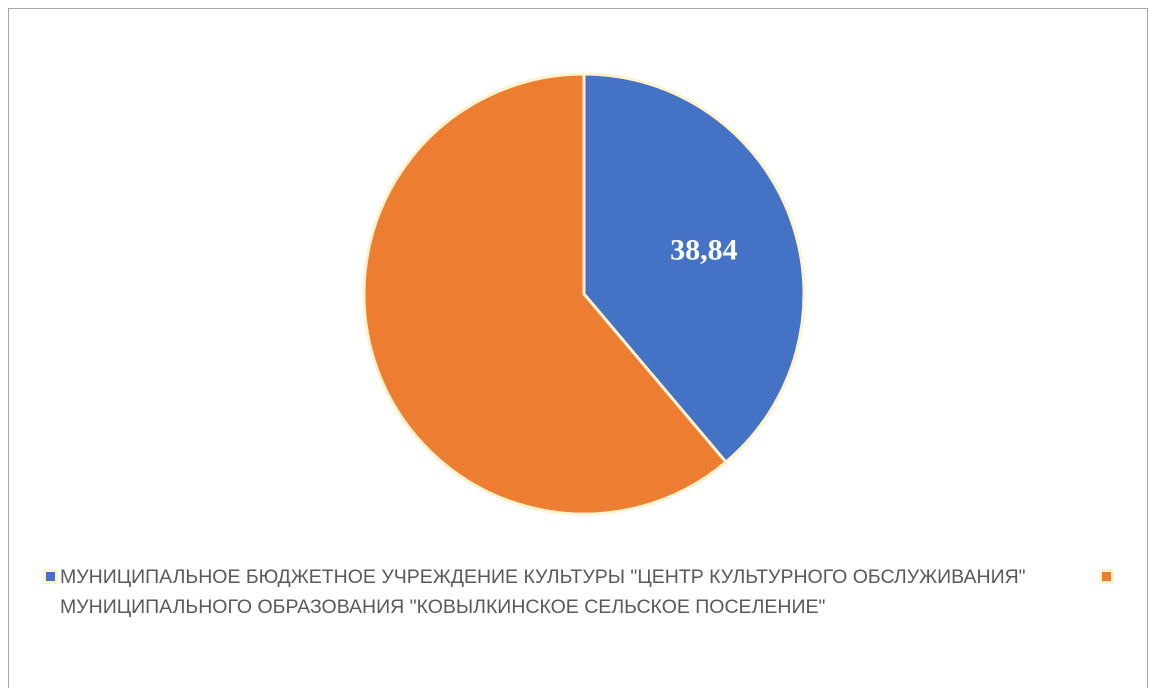 The image size is (1149, 688). What do you see at coordinates (694, 268) in the screenshot?
I see `pie-slice` at bounding box center [694, 268].